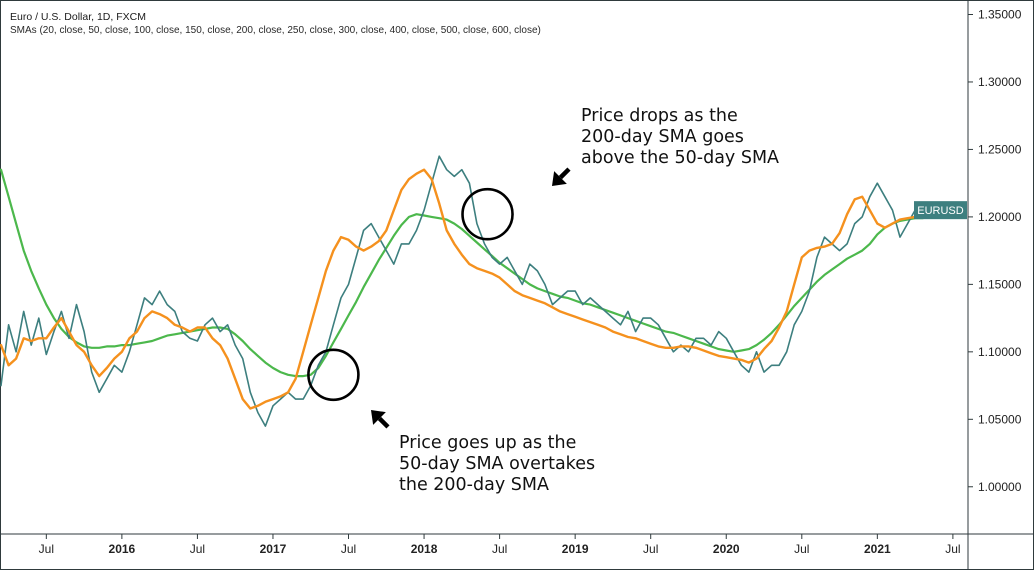 The height and width of the screenshot is (570, 1034). I want to click on golden-cross-arrow-head, so click(378, 417).